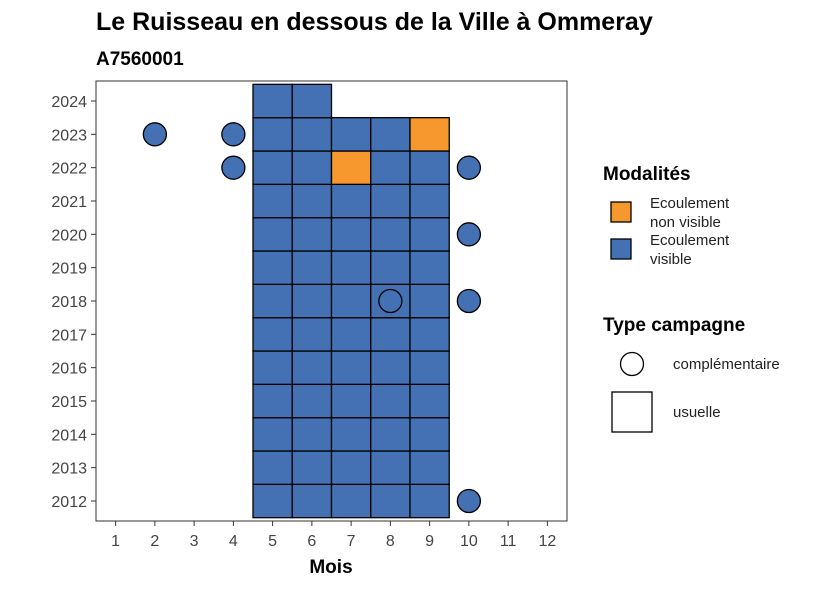 The height and width of the screenshot is (590, 826). What do you see at coordinates (69, 502) in the screenshot?
I see `y-tick-label-2012: 2012` at bounding box center [69, 502].